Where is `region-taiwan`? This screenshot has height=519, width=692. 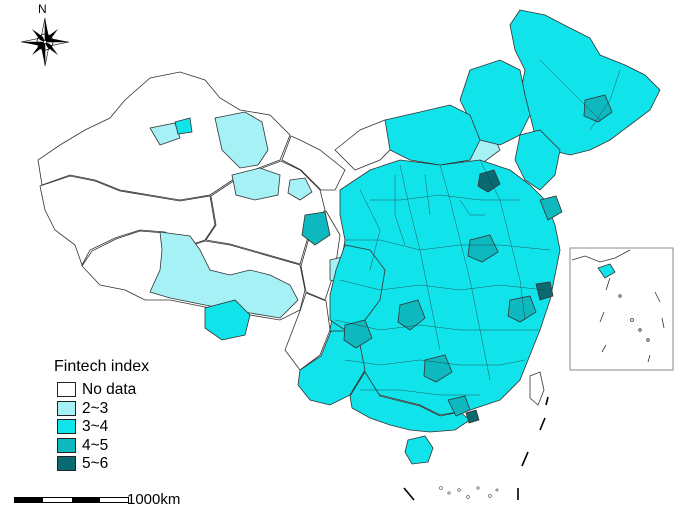
region-taiwan is located at coordinates (537, 388).